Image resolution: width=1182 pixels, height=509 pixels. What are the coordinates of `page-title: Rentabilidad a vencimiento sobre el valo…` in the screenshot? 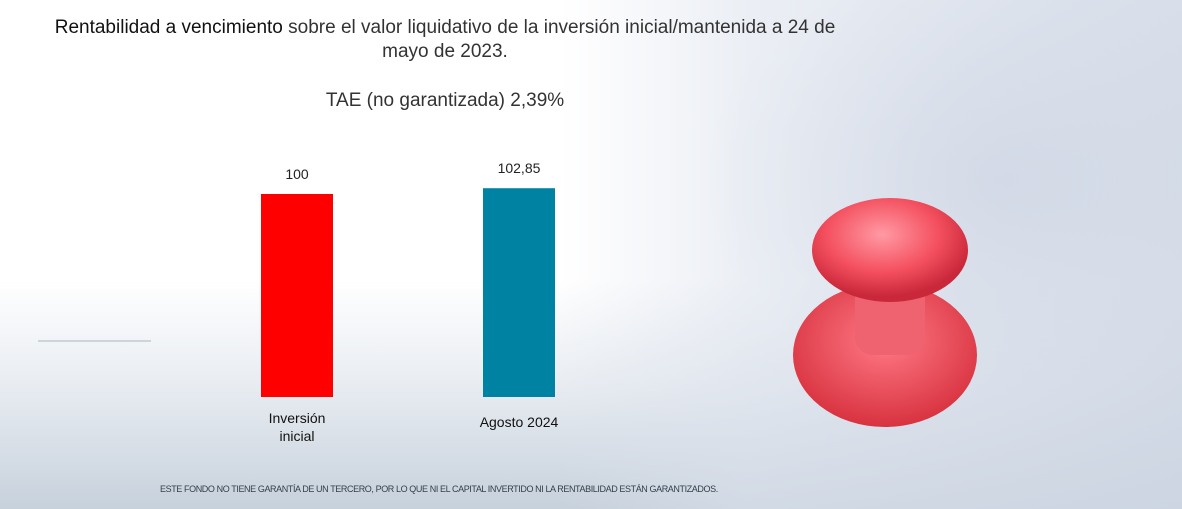 It's located at (445, 40).